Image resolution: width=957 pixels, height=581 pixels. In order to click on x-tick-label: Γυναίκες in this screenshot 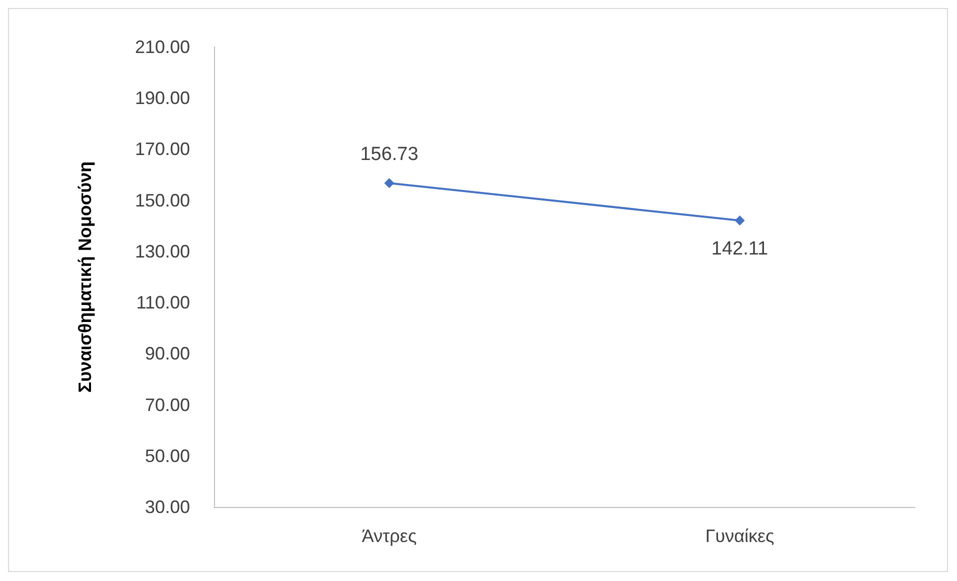, I will do `click(739, 536)`.